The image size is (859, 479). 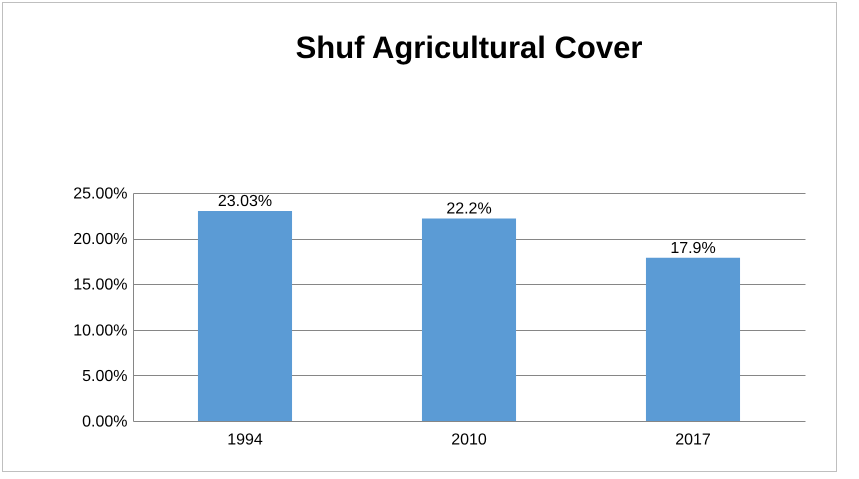 I want to click on y-tick-label: 10.00%, so click(x=100, y=331).